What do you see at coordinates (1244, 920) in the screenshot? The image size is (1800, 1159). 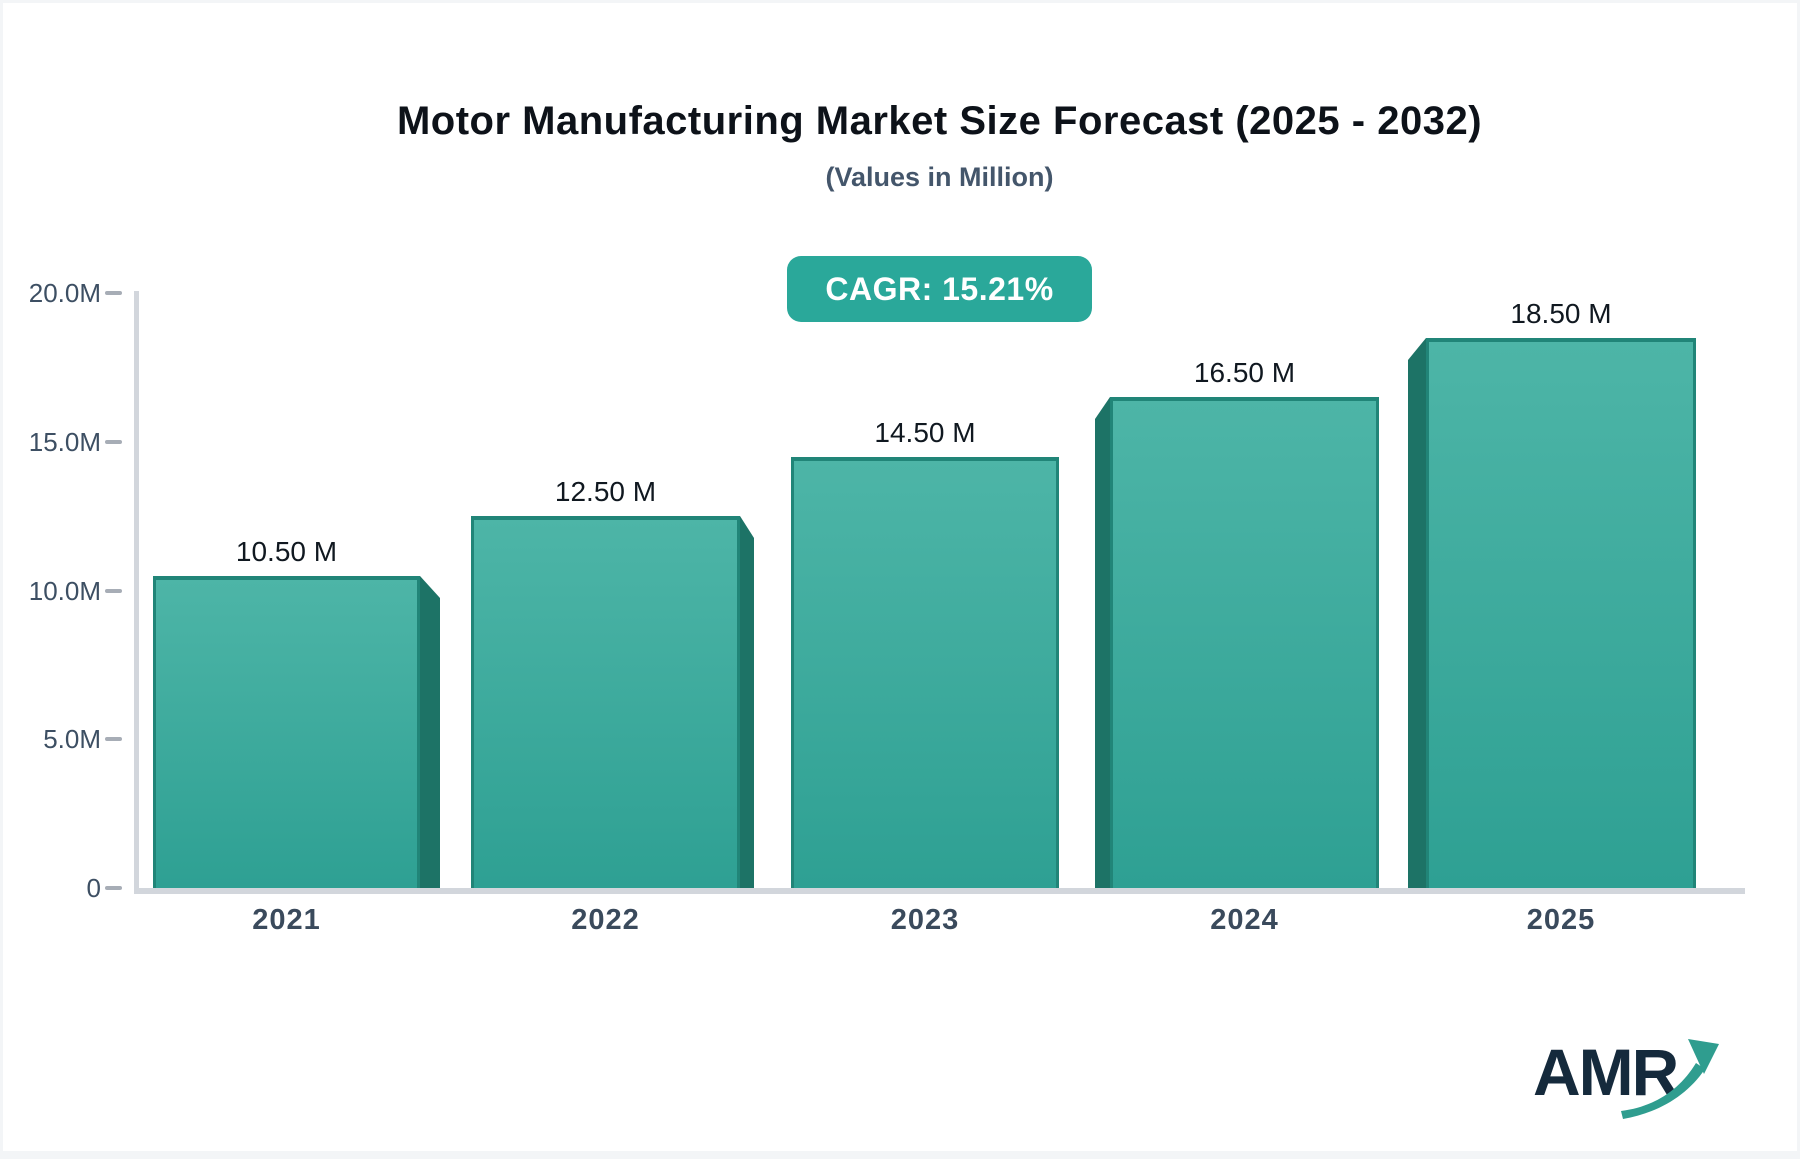 I see `x-axis-label-2024: 2024` at bounding box center [1244, 920].